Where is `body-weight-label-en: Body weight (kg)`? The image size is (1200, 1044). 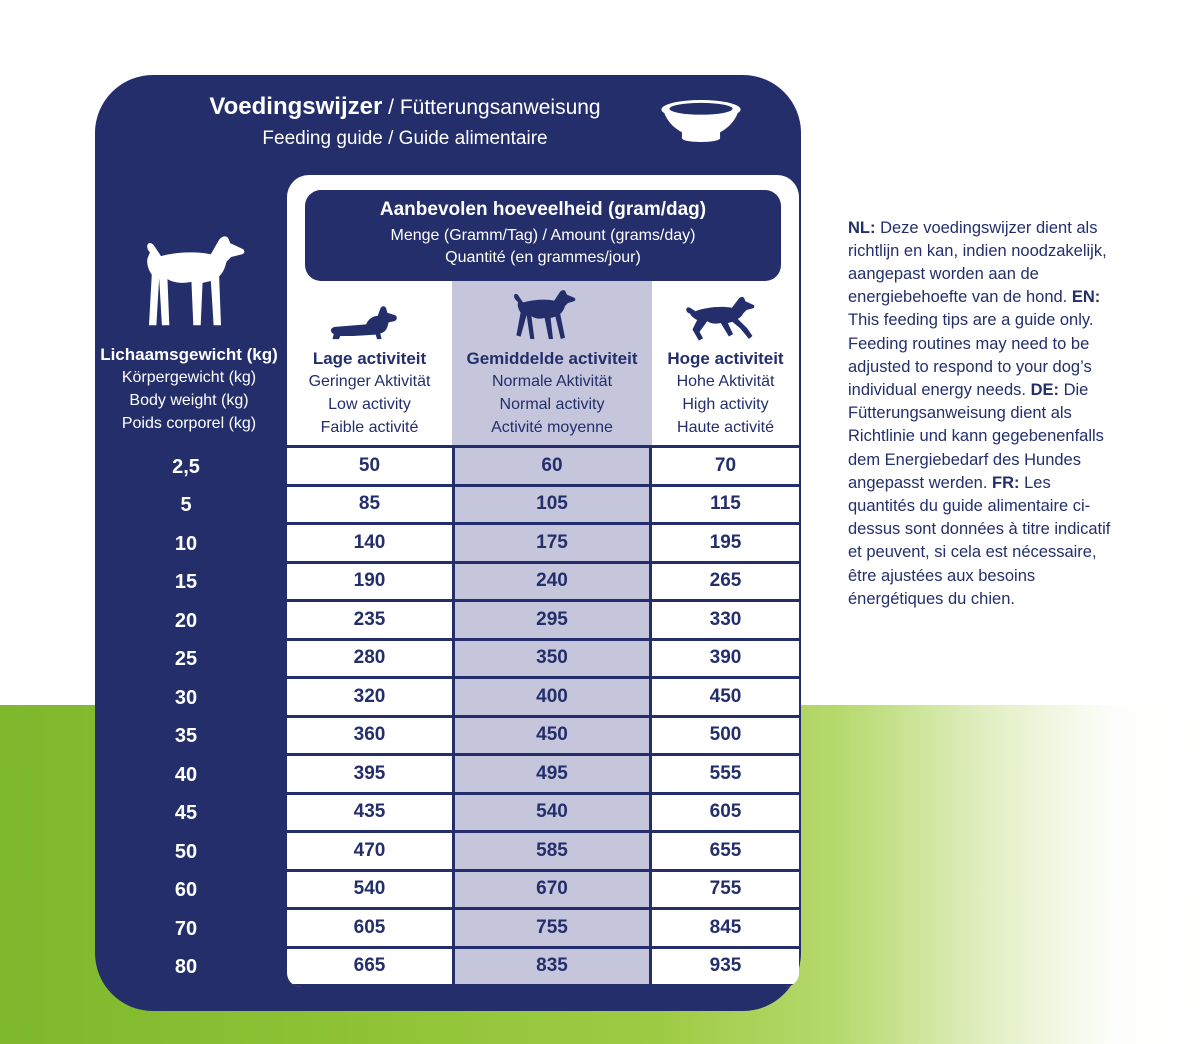
body-weight-label-en: Body weight (kg) is located at coordinates (189, 400).